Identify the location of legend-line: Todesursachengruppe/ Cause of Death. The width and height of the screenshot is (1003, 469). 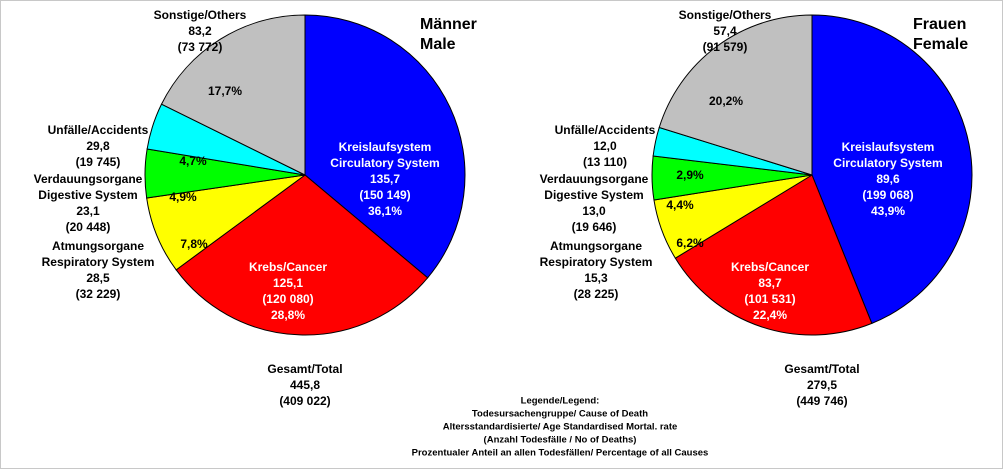
(560, 414).